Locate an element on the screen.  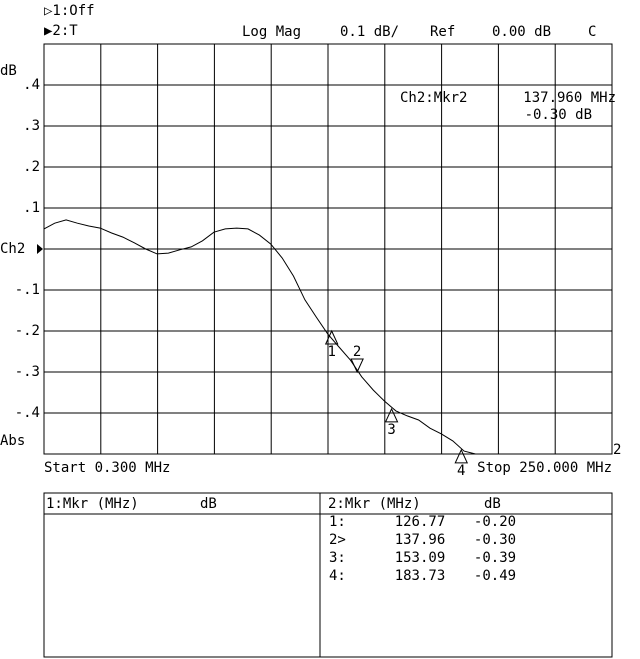
table-cell: 1: is located at coordinates (337, 522).